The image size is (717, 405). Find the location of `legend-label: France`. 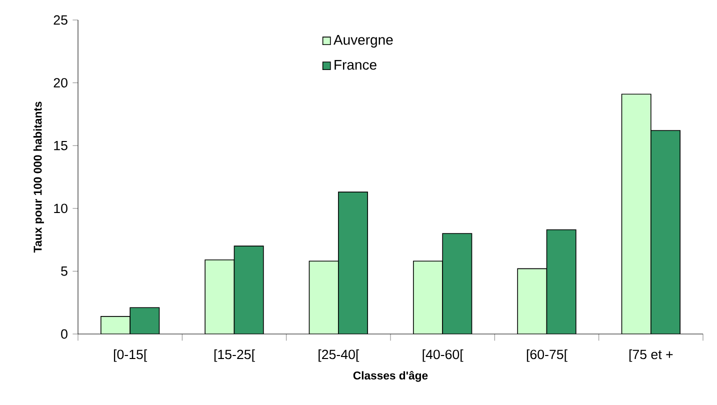

legend-label: France is located at coordinates (355, 65).